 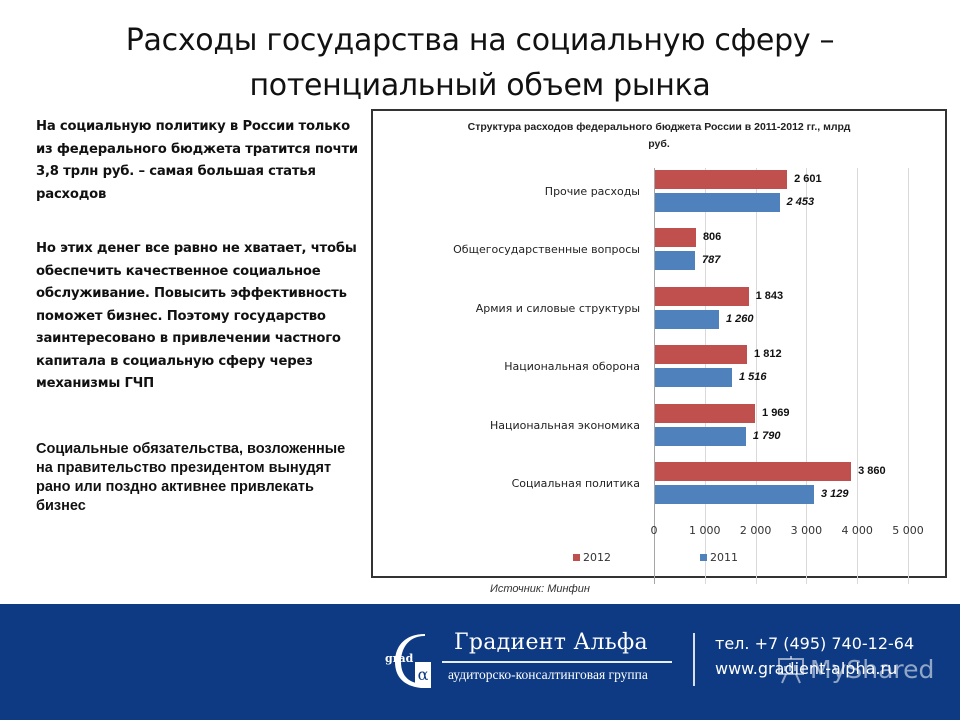 I want to click on x-tick-label: 3 000, so click(x=806, y=530).